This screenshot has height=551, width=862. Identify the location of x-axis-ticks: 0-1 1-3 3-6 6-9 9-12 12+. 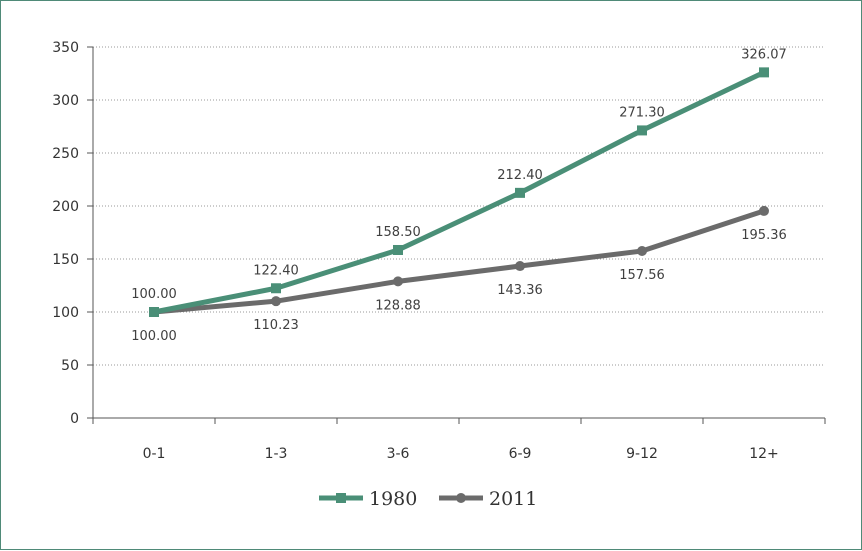
(461, 454).